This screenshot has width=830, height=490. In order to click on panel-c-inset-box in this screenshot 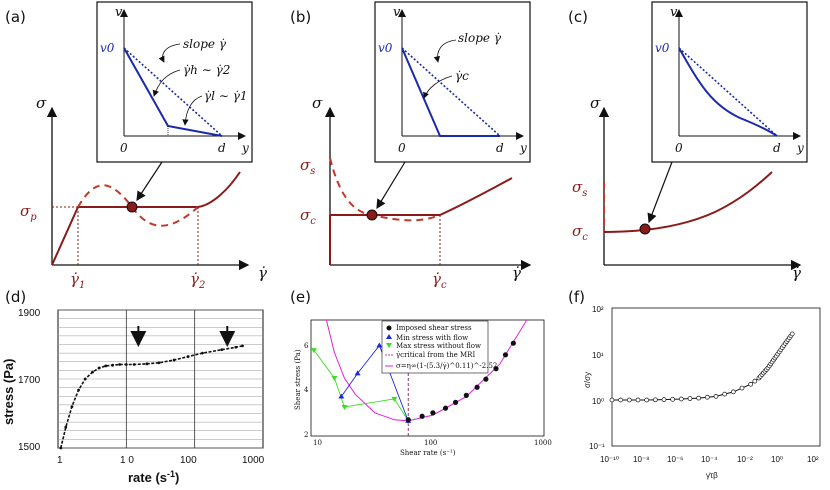, I will do `click(729, 82)`.